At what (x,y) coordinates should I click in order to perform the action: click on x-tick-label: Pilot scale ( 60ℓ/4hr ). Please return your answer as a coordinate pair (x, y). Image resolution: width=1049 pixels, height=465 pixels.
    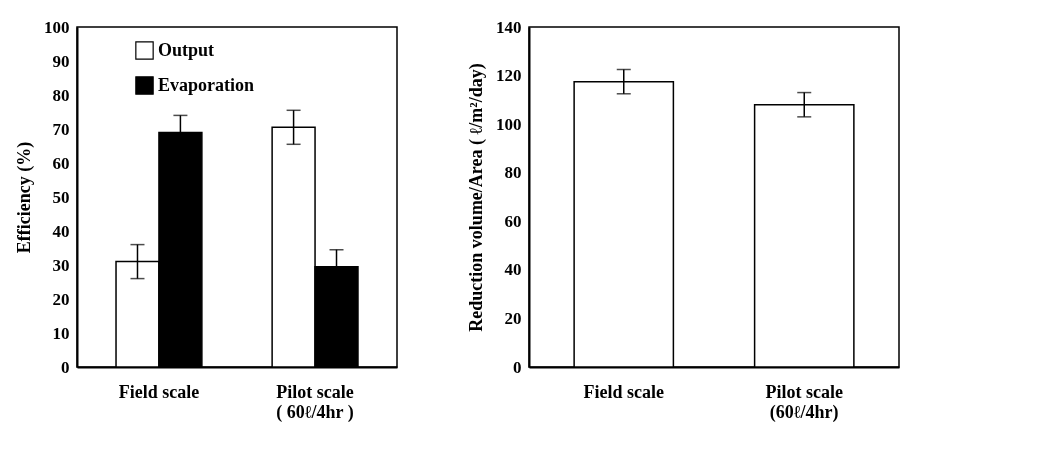
    Looking at the image, I should click on (315, 402).